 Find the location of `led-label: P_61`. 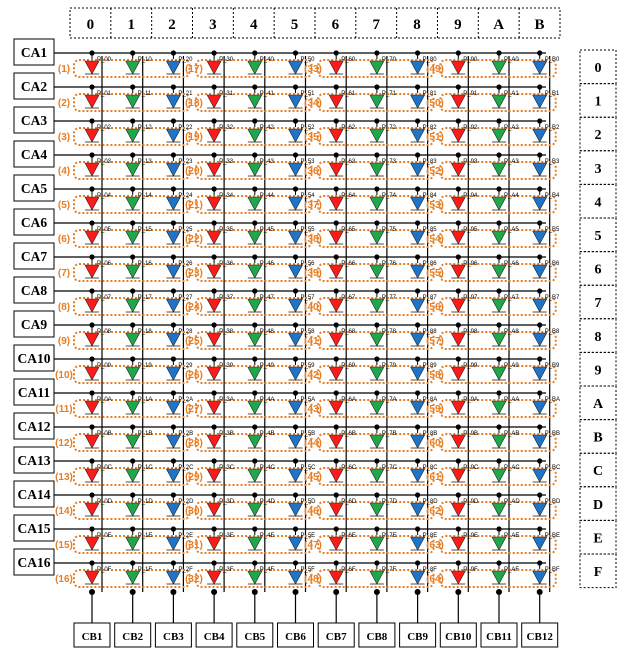

led-label: P_61 is located at coordinates (348, 94).